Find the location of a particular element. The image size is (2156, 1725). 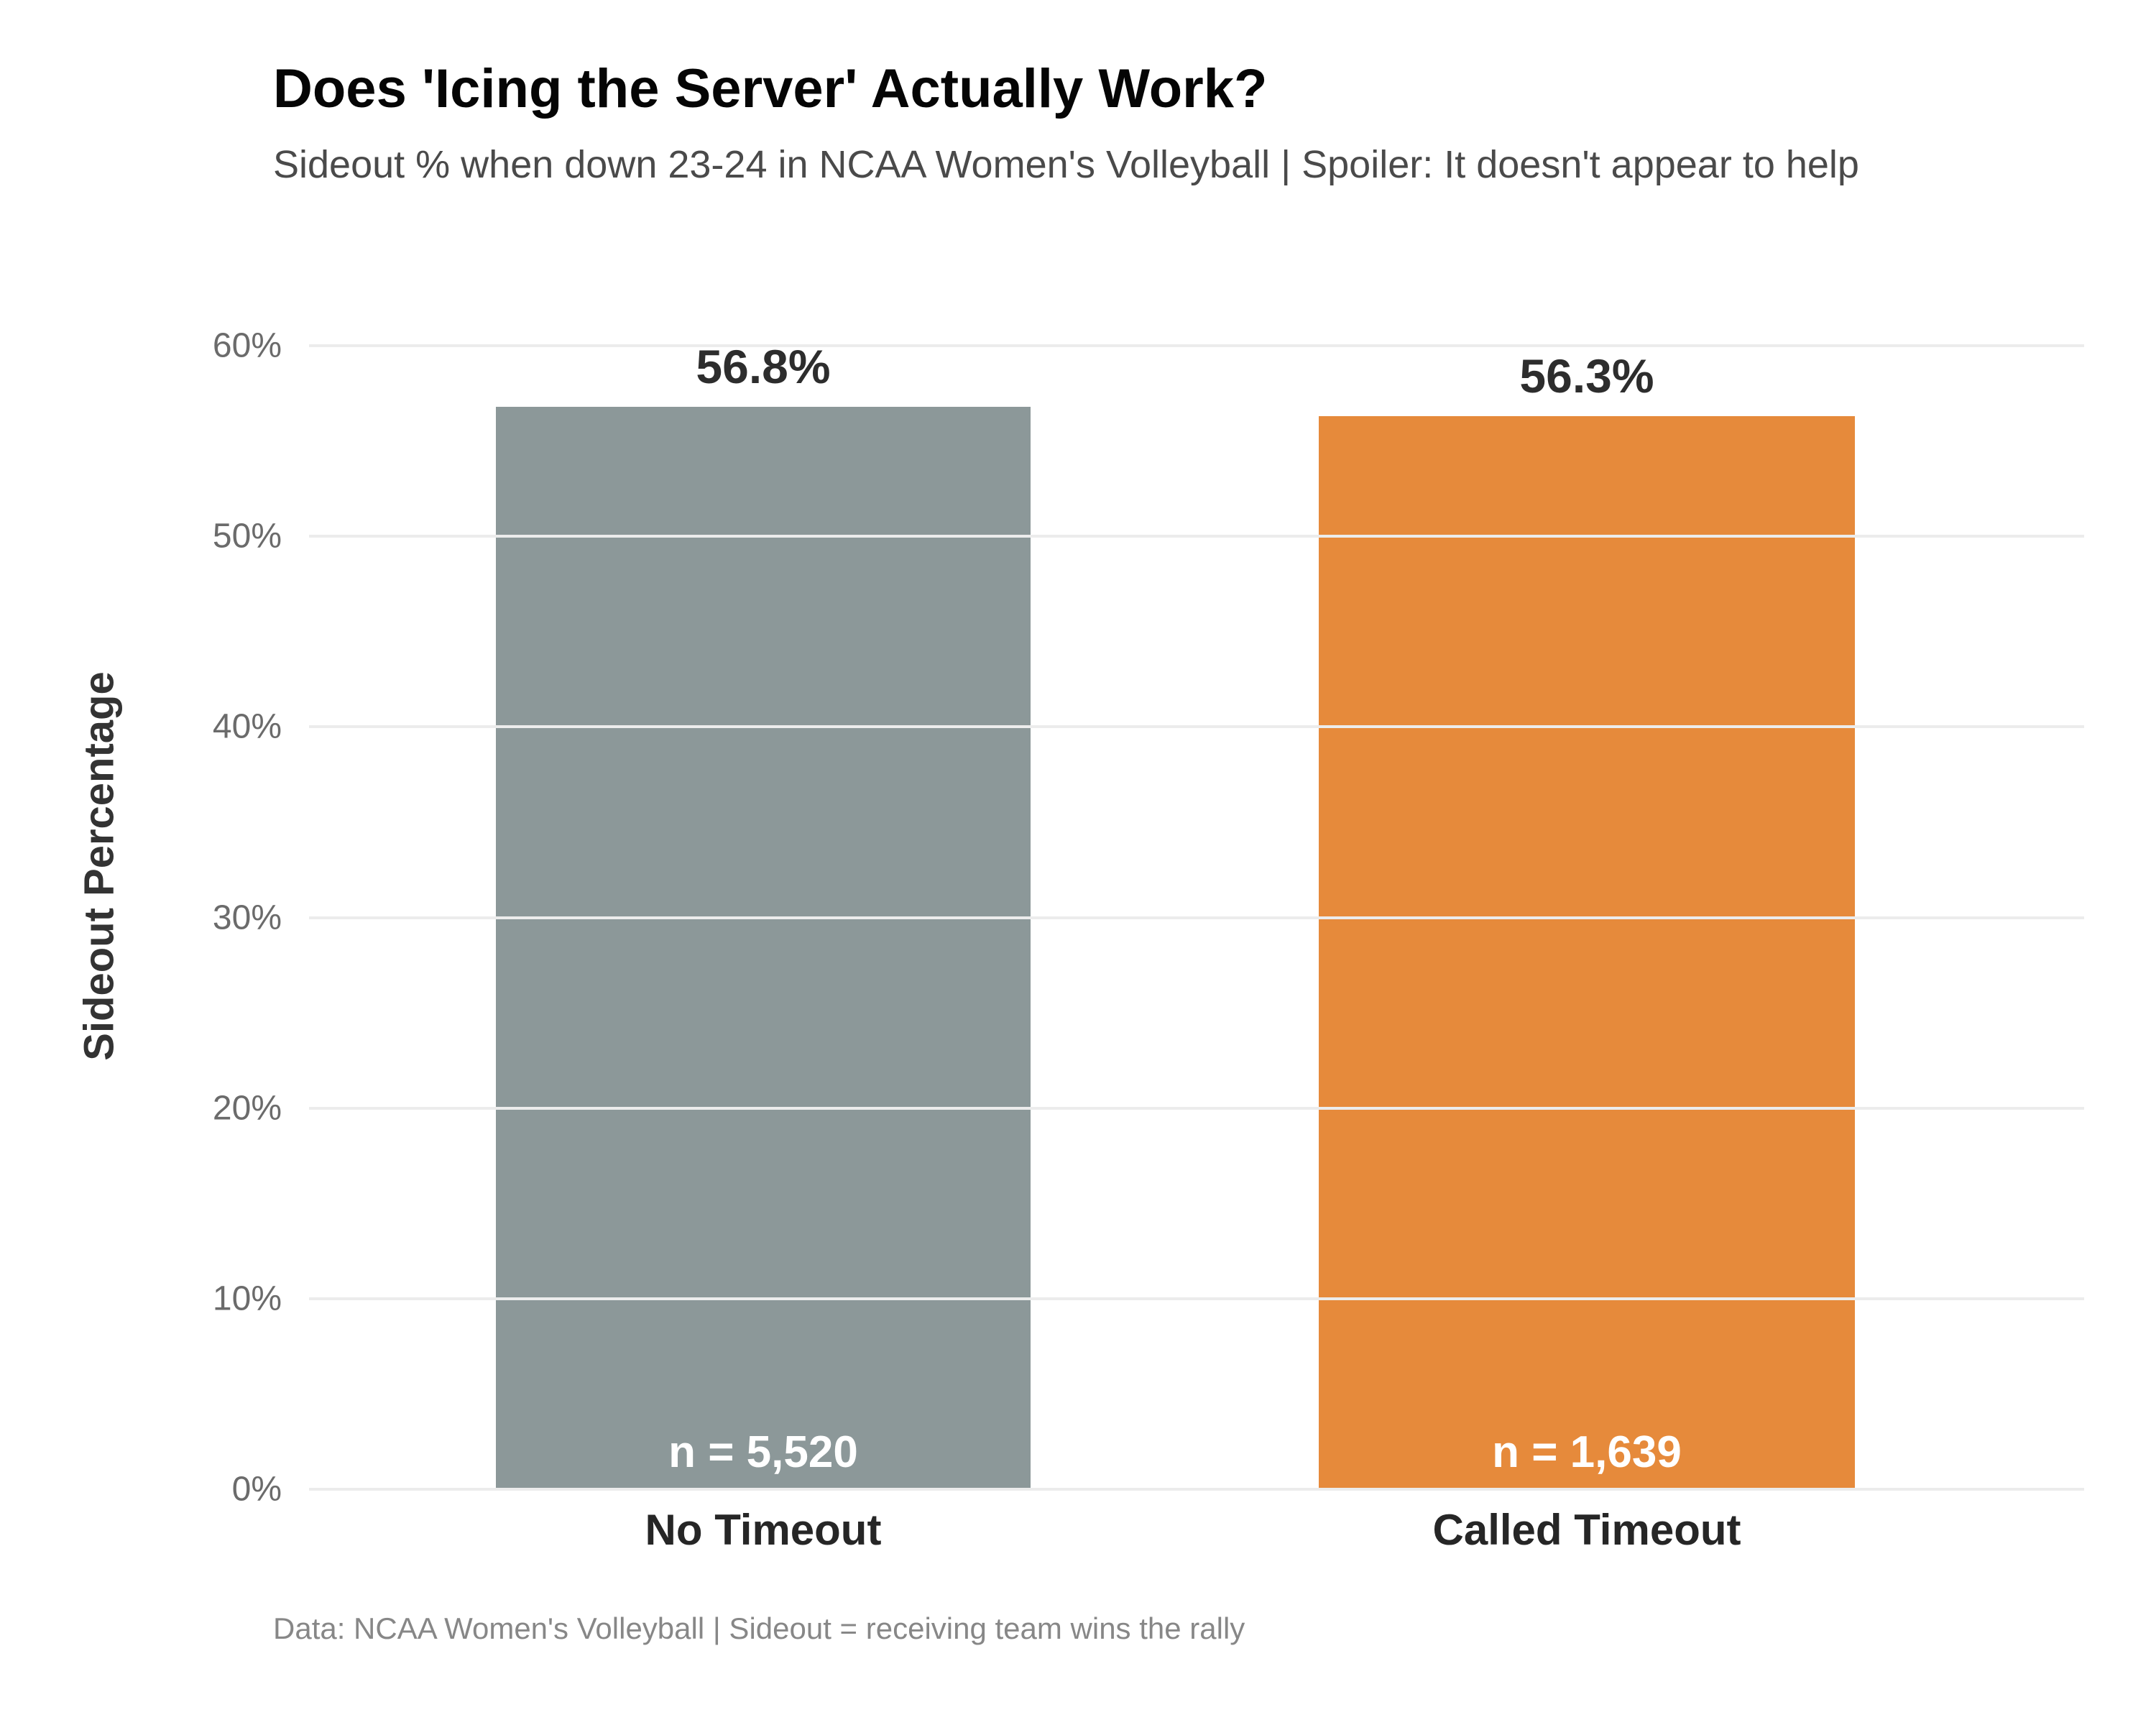

x-axis-label-called-timeout: Called Timeout is located at coordinates (1586, 1530).